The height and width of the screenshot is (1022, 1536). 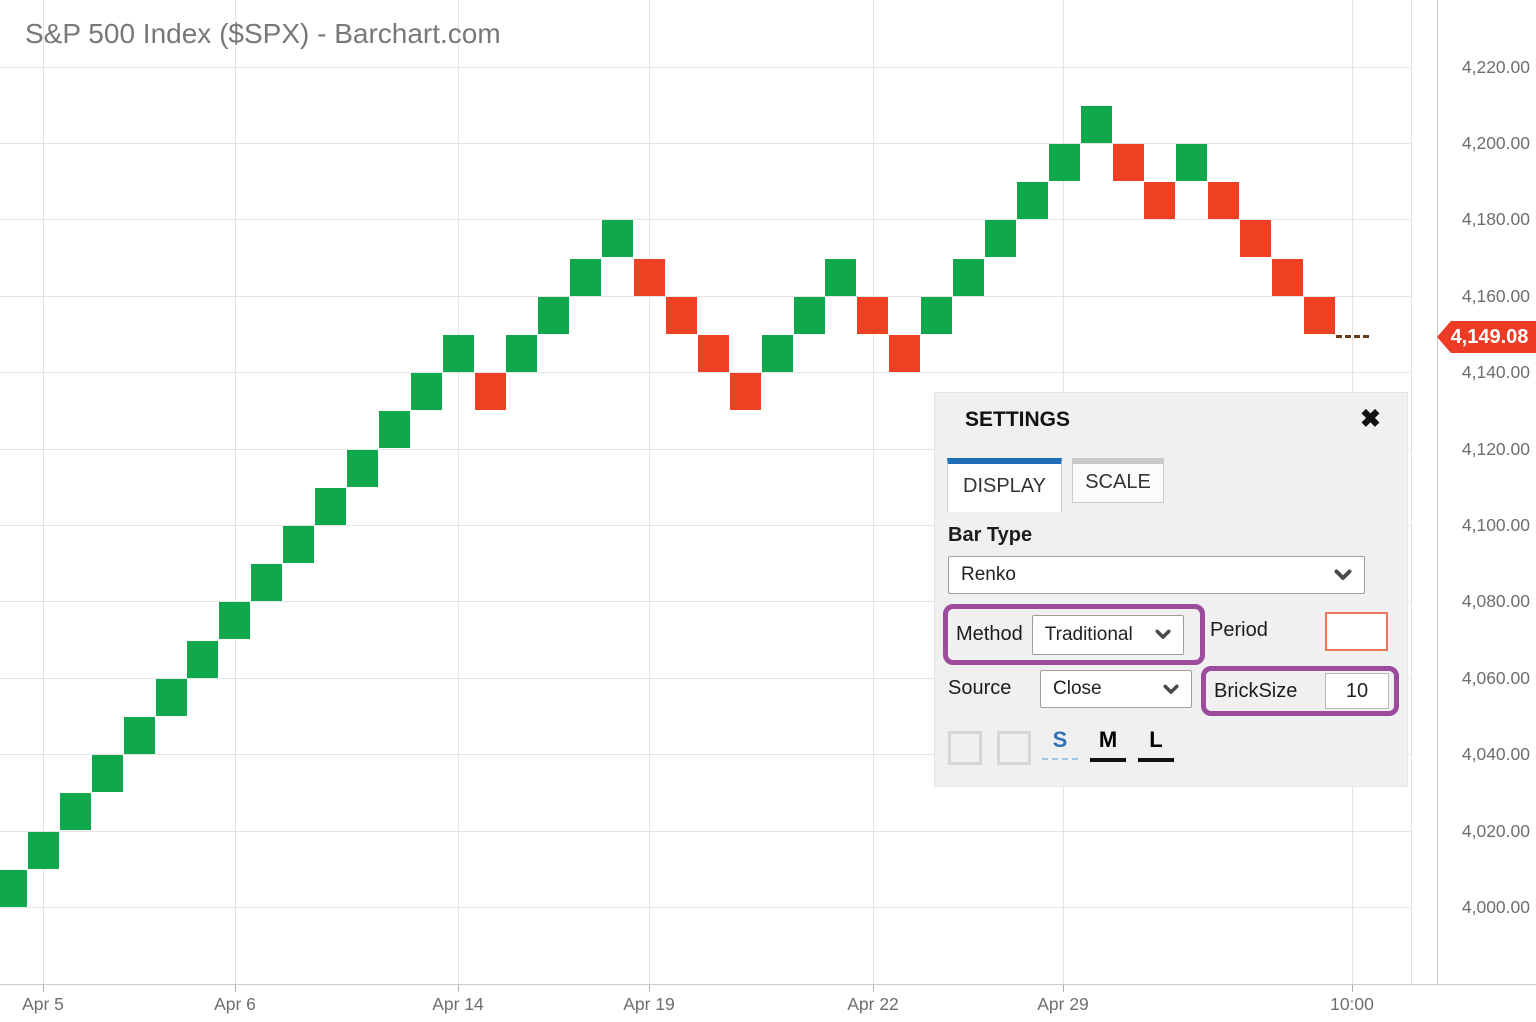 I want to click on size-option-large: L, so click(x=1156, y=744).